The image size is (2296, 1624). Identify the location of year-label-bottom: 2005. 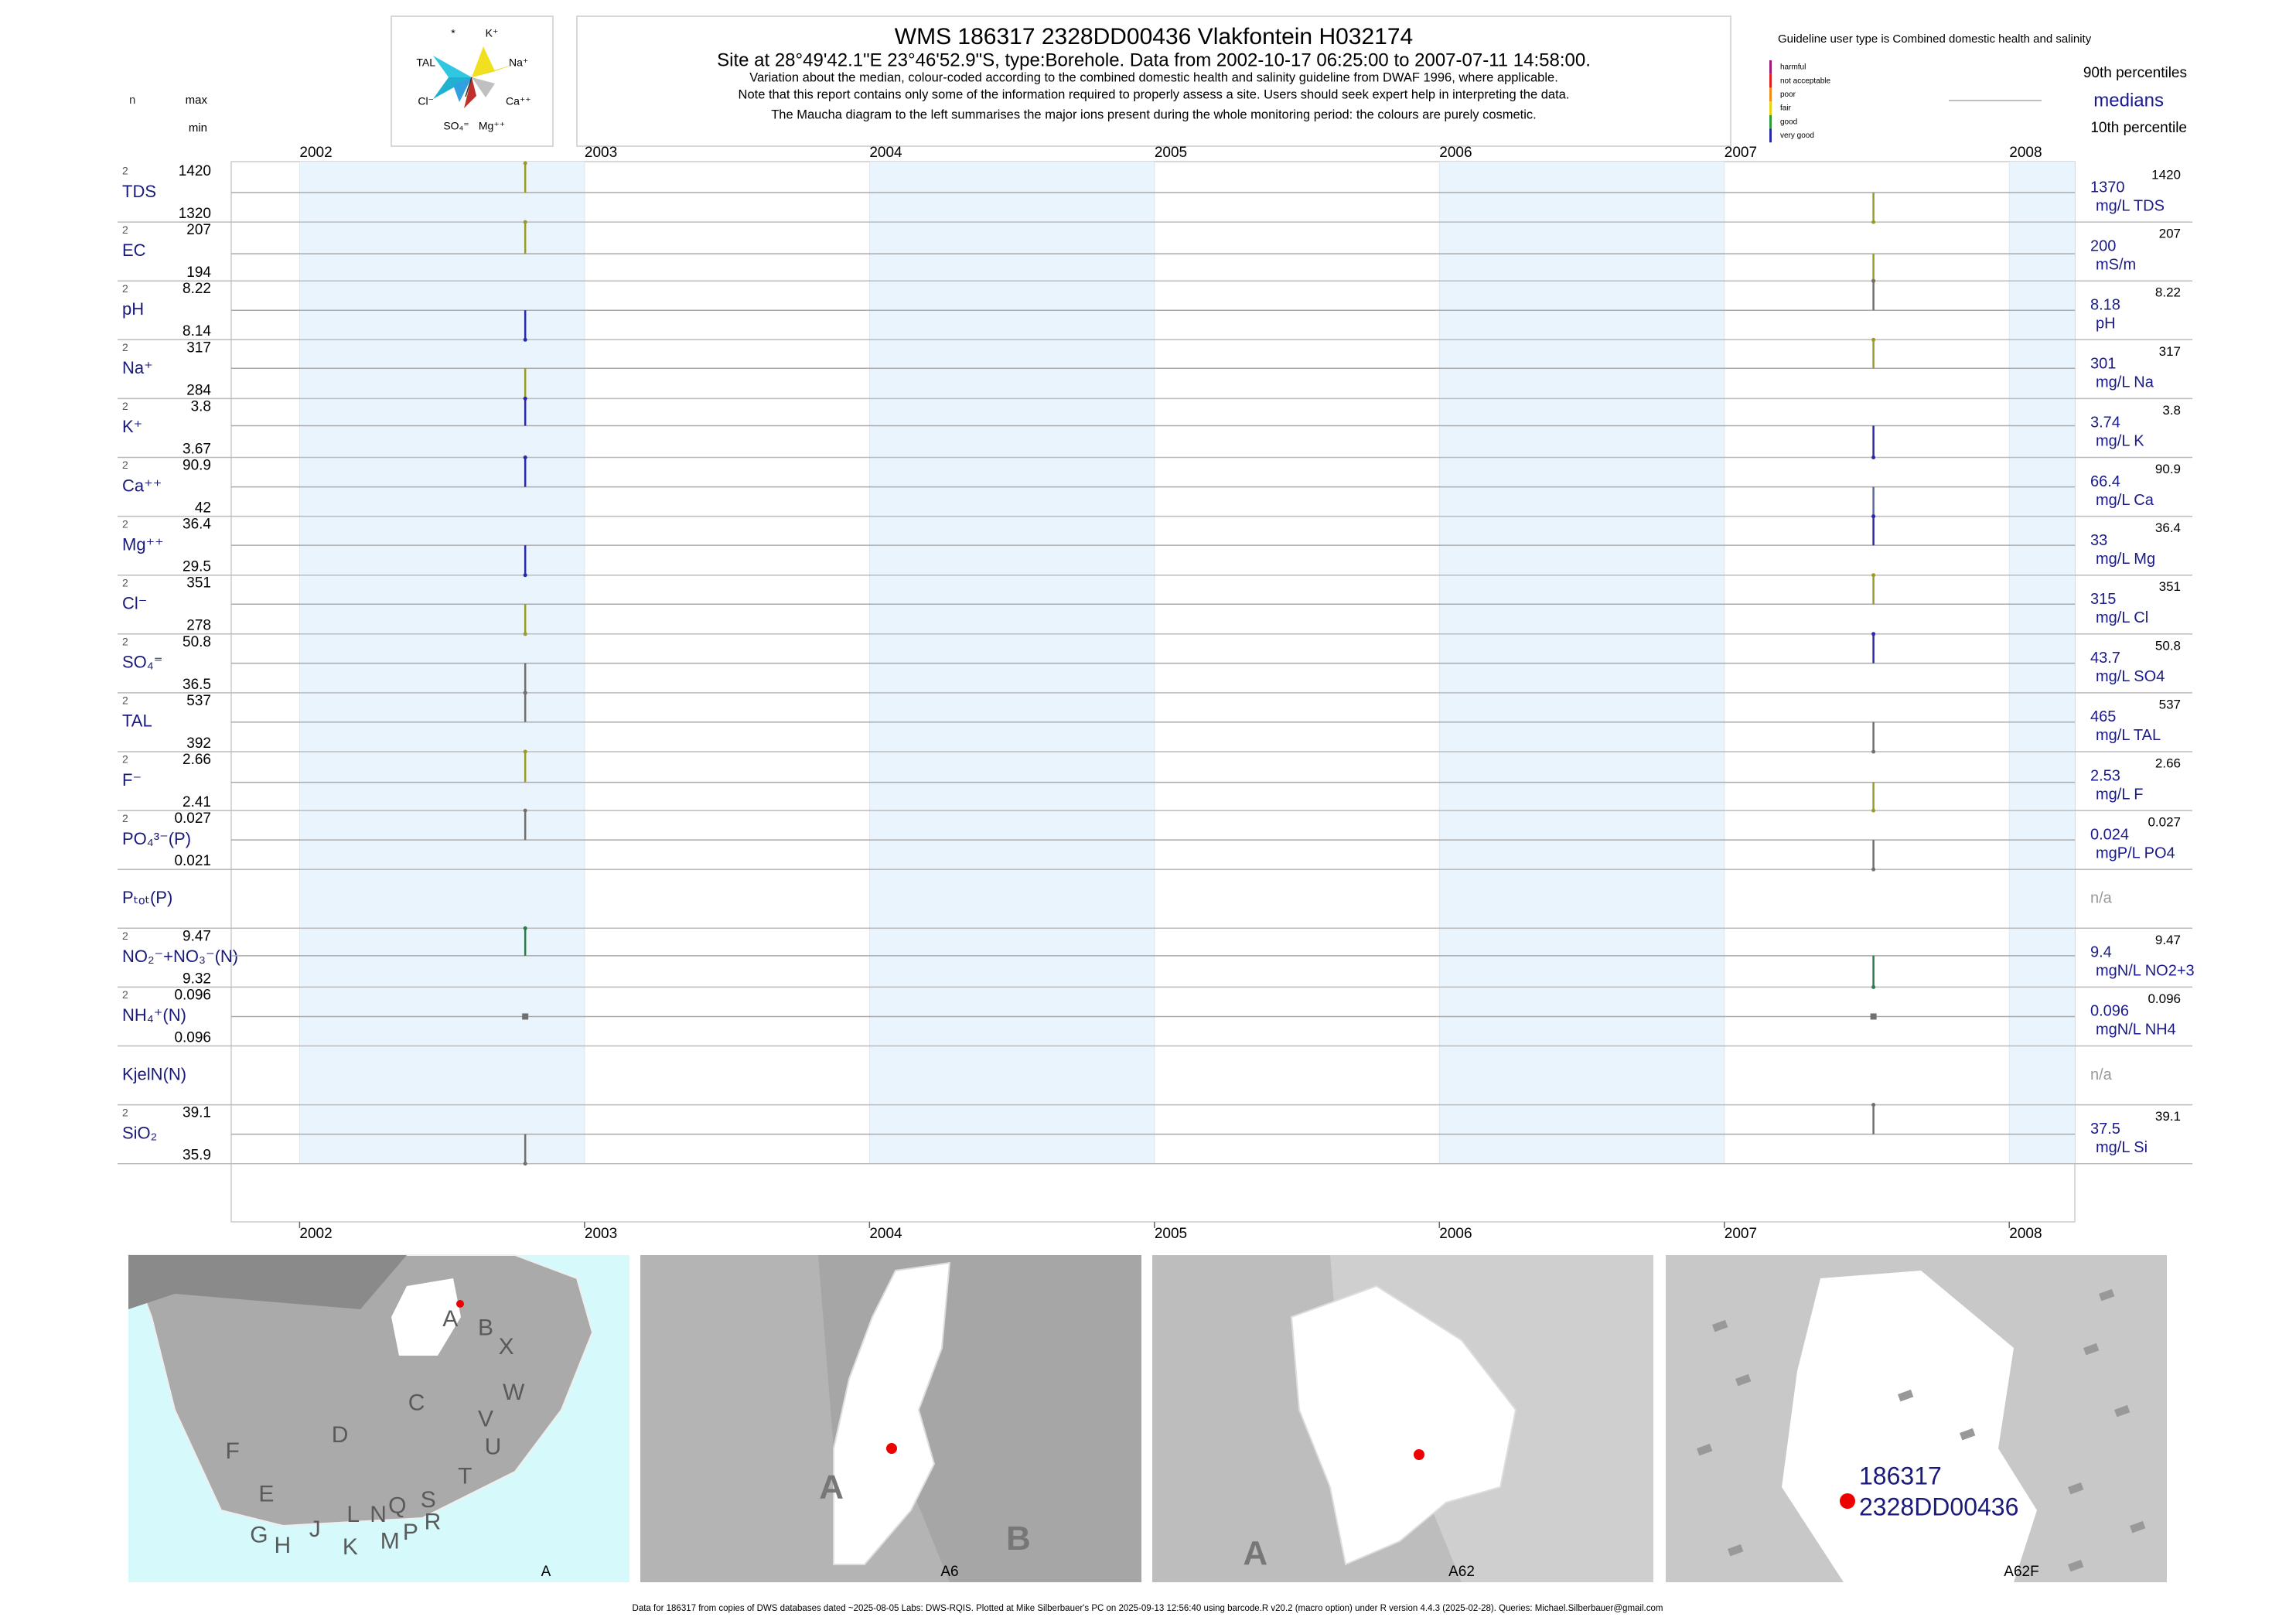
(1171, 1234).